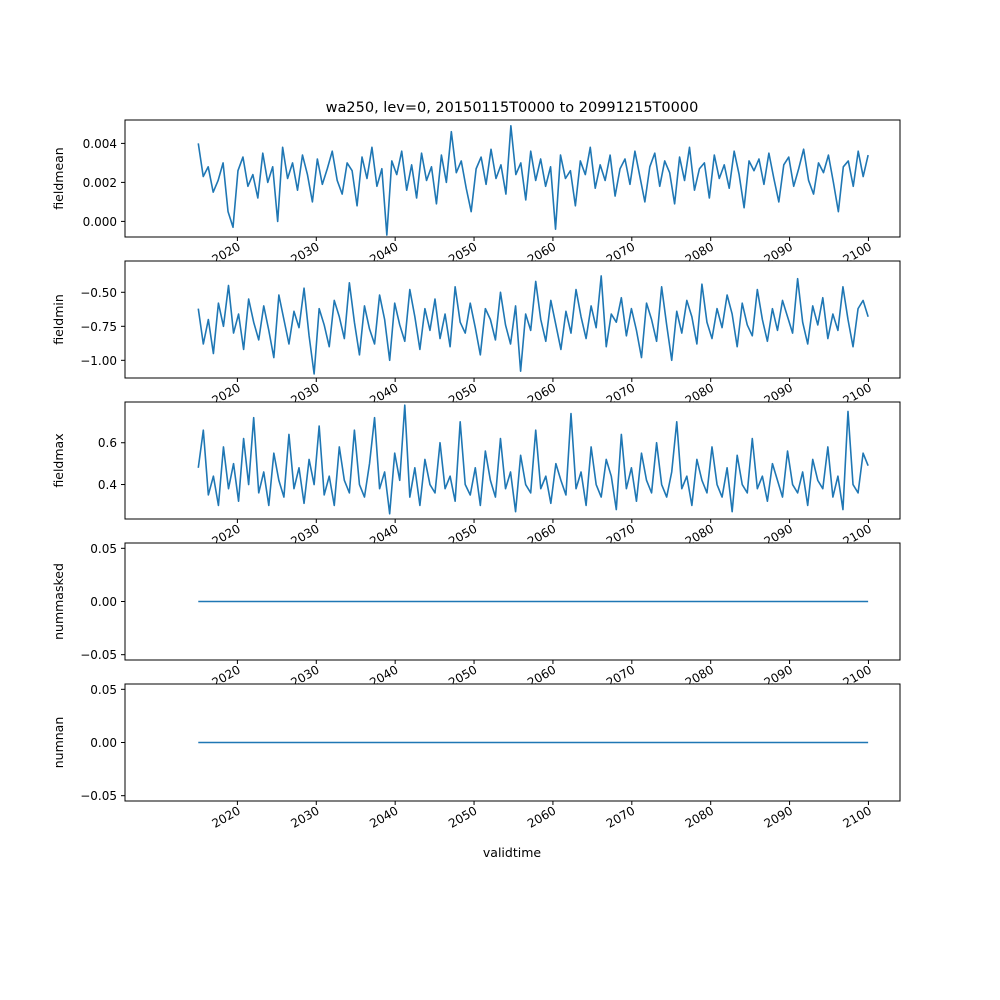 Image resolution: width=1000 pixels, height=1000 pixels. Describe the element at coordinates (533, 325) in the screenshot. I see `series-line-fieldmin` at that location.